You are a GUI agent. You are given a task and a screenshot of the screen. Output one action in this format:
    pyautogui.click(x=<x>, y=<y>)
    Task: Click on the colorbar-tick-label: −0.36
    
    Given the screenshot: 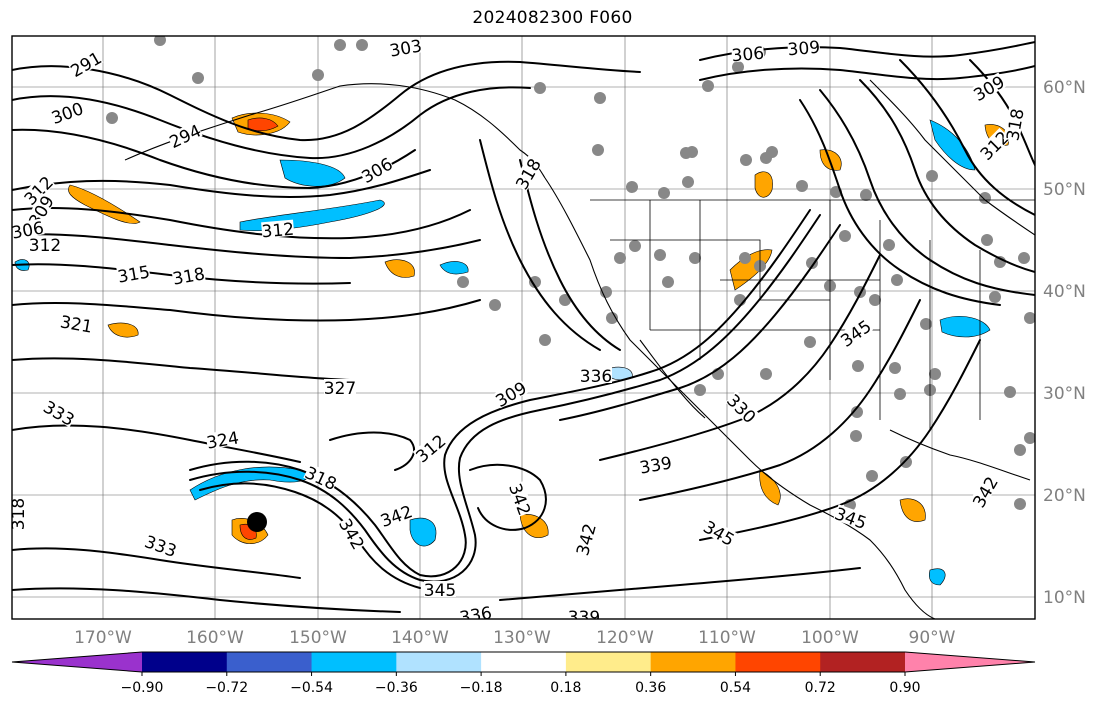 What is the action you would take?
    pyautogui.click(x=396, y=688)
    